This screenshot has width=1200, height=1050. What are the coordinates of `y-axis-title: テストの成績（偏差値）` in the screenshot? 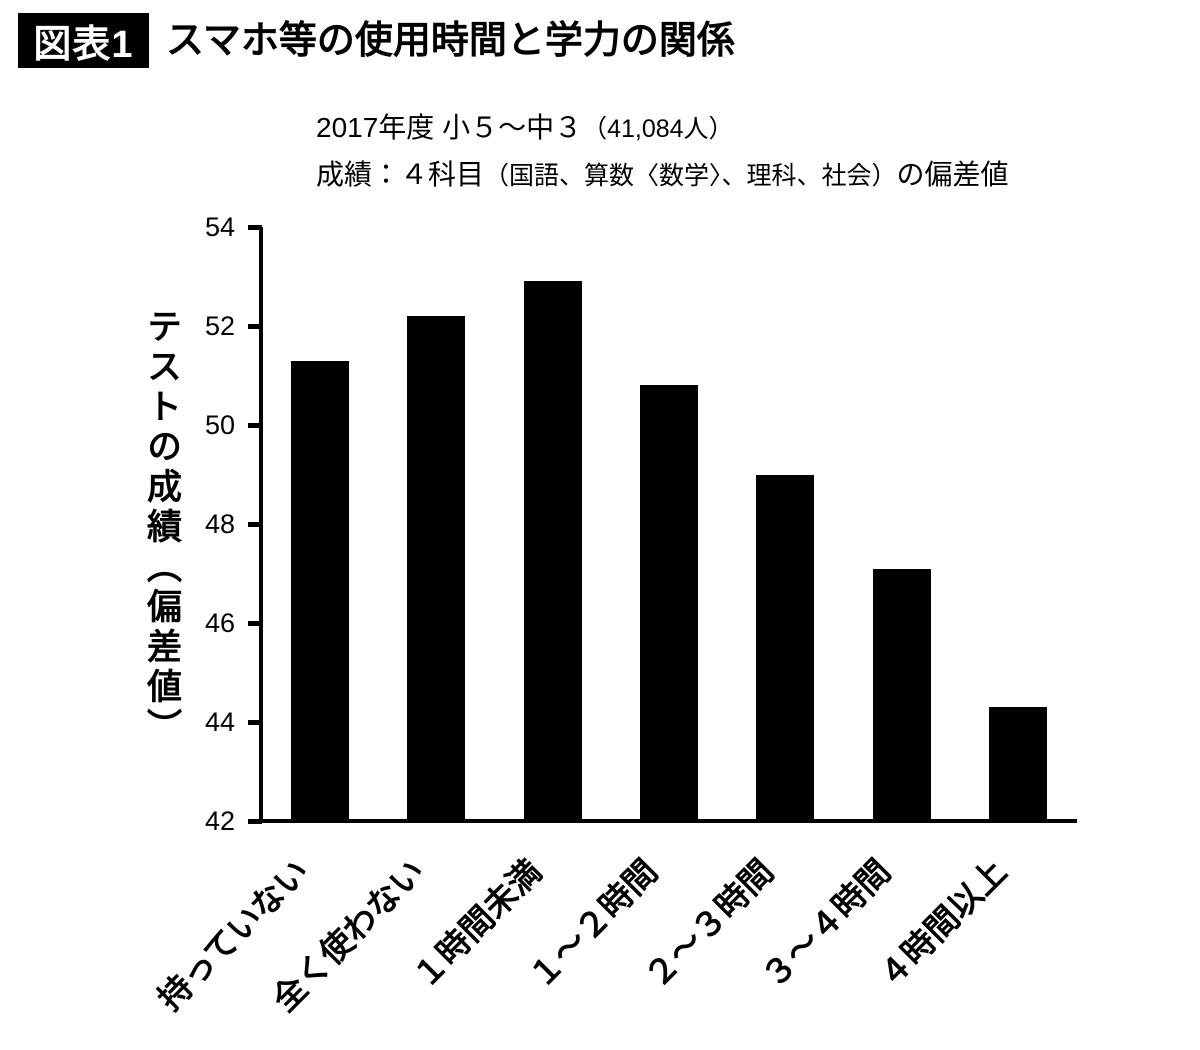 It's located at (161, 528).